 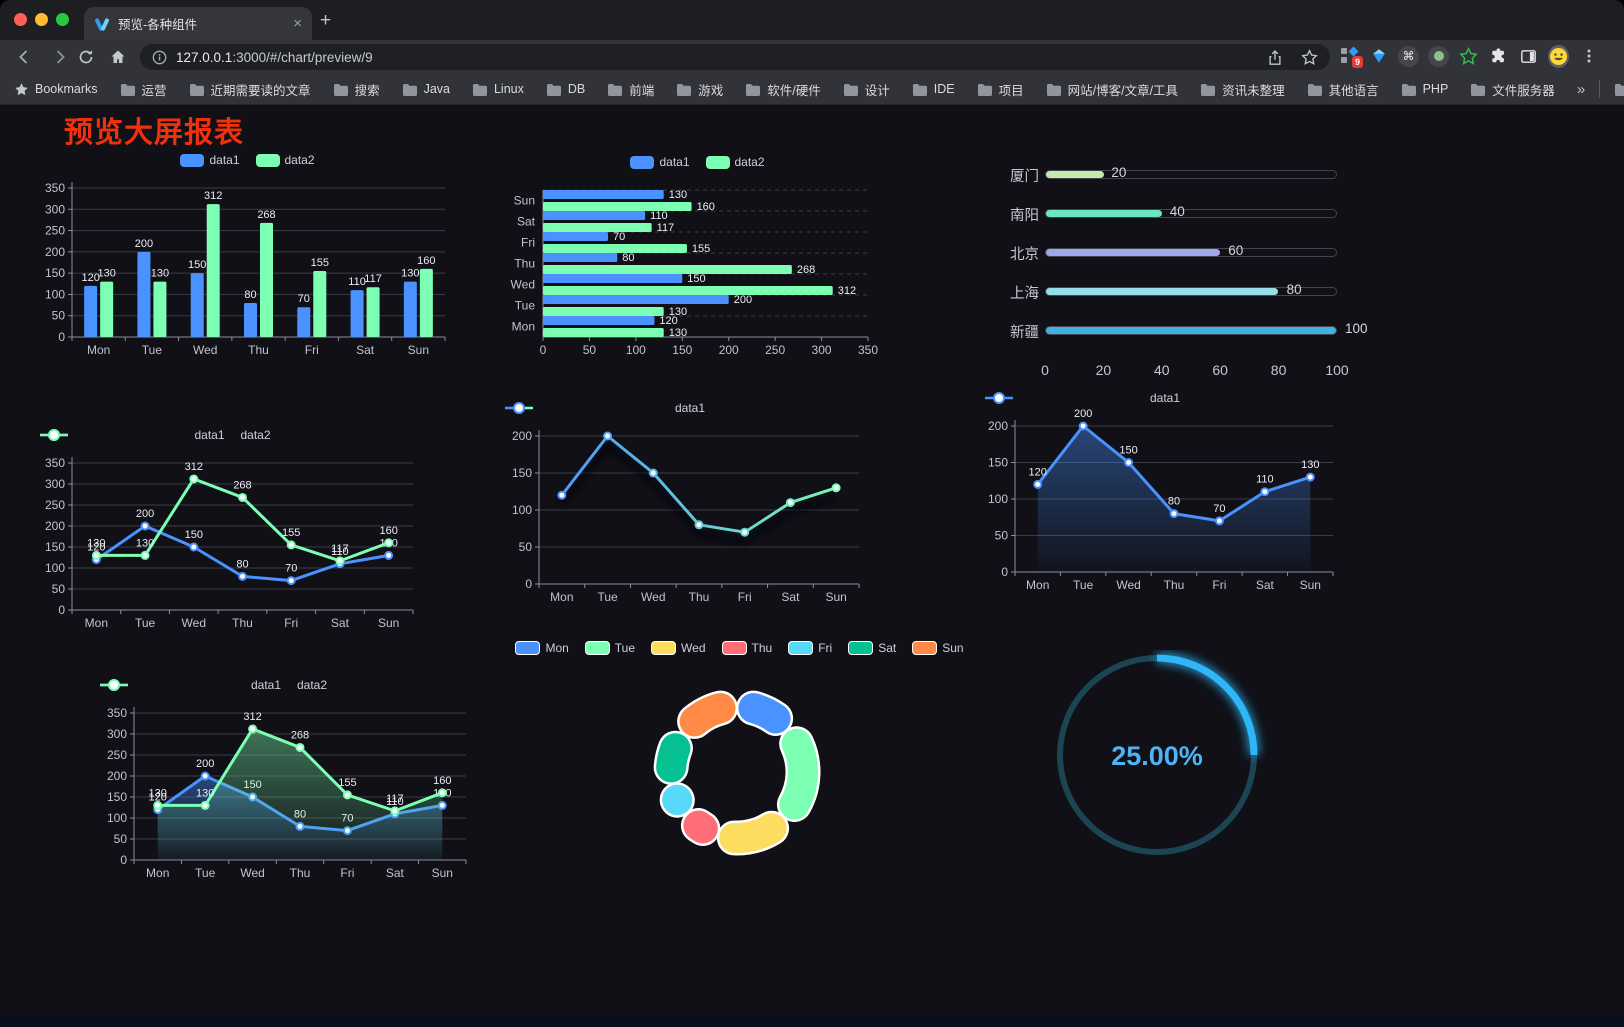 I want to click on reload-icon, so click(x=86, y=57).